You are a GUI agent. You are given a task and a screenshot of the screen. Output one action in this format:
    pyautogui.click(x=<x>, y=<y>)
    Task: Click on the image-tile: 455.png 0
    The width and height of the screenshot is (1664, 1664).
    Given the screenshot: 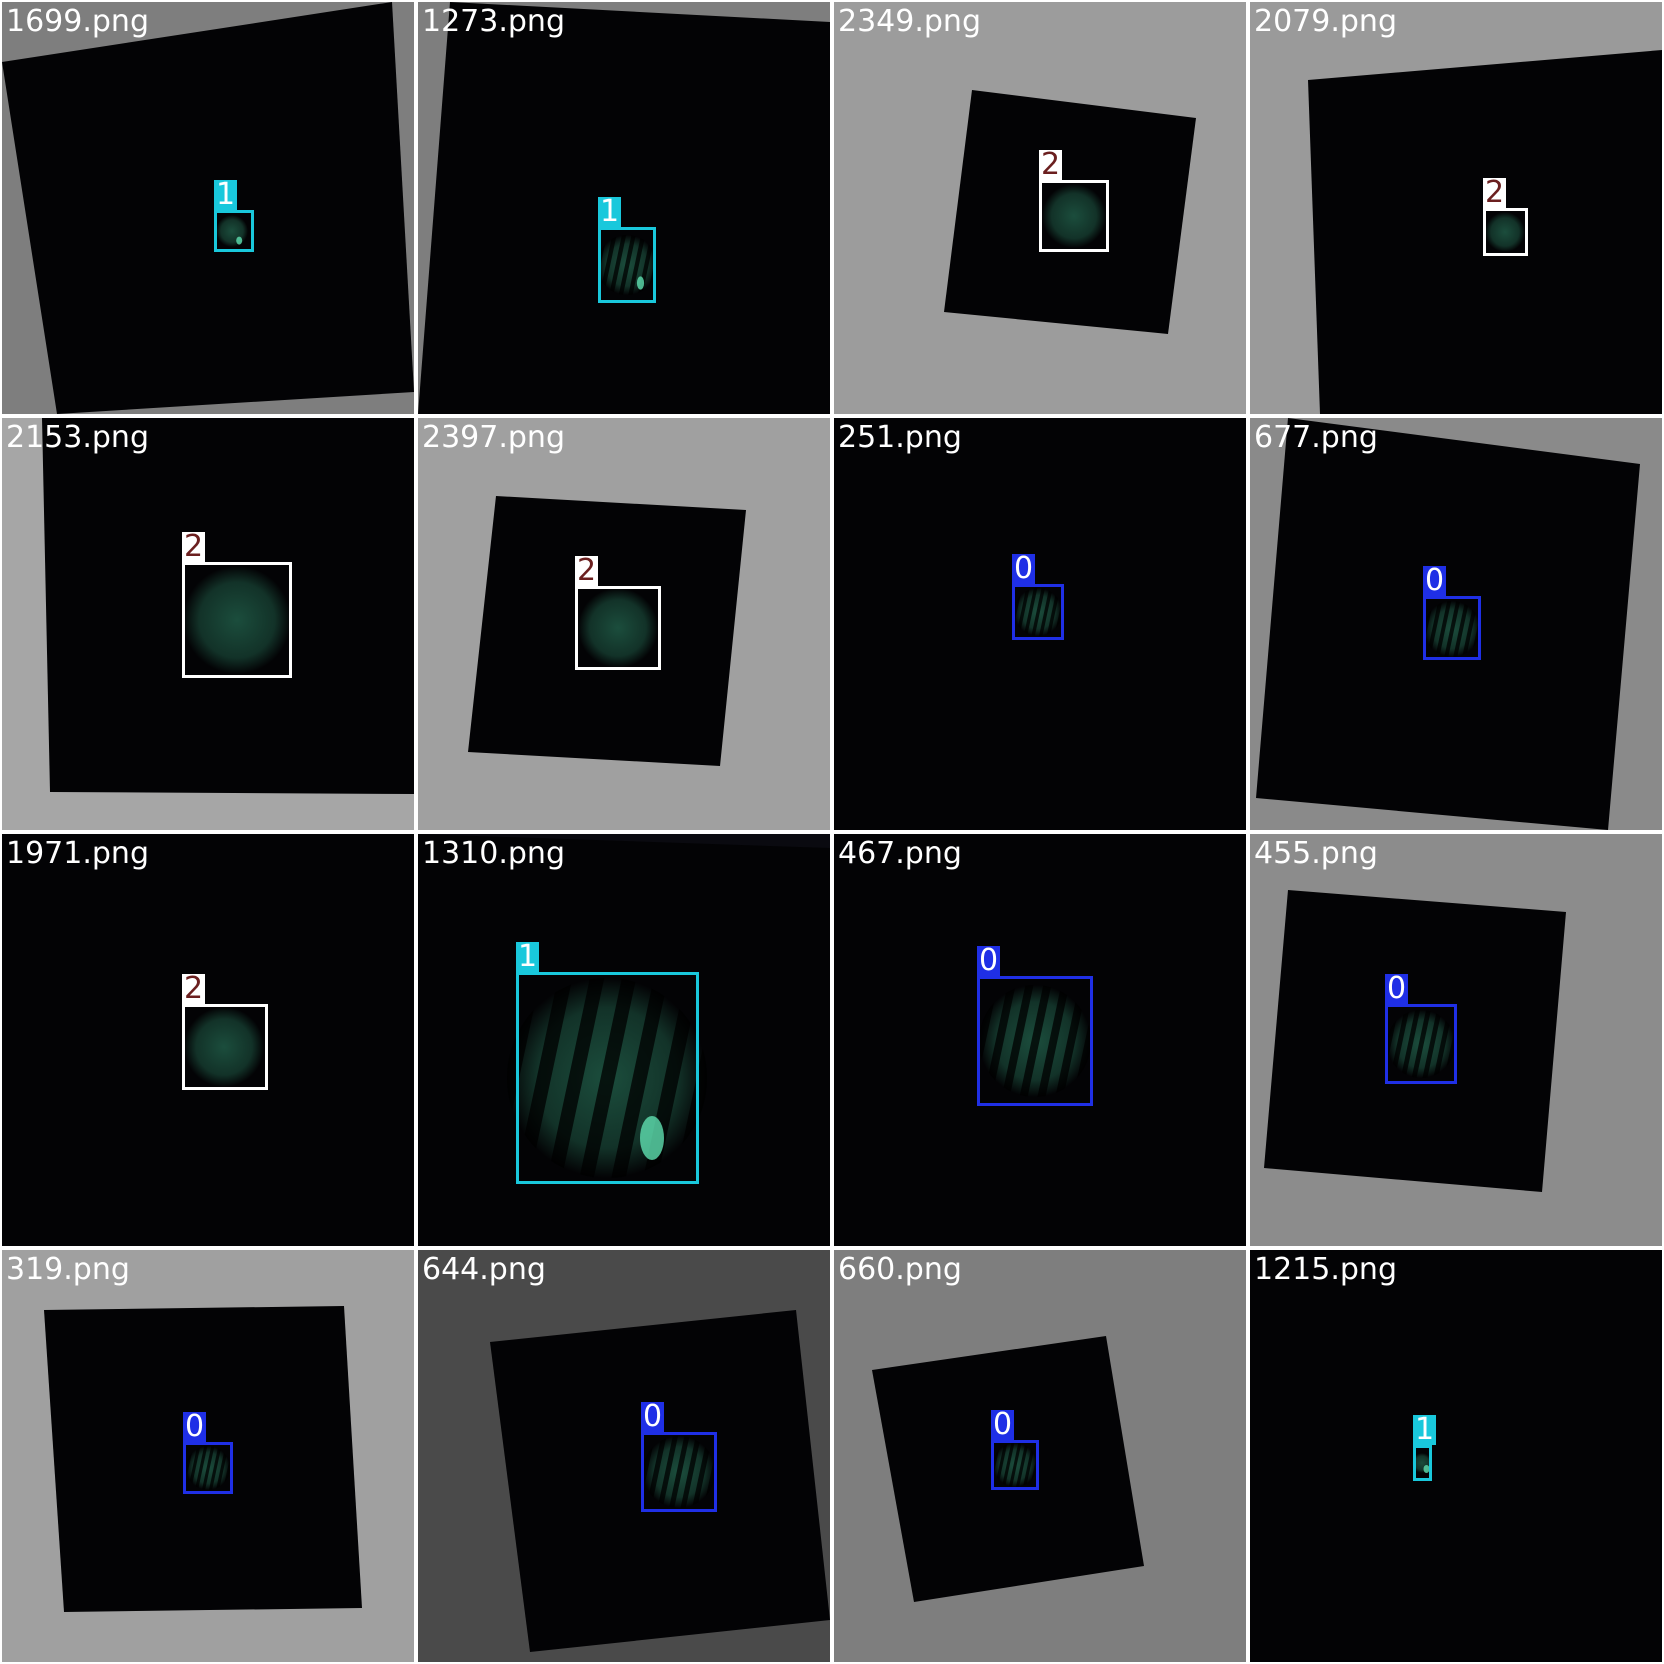 What is the action you would take?
    pyautogui.click(x=1456, y=1040)
    